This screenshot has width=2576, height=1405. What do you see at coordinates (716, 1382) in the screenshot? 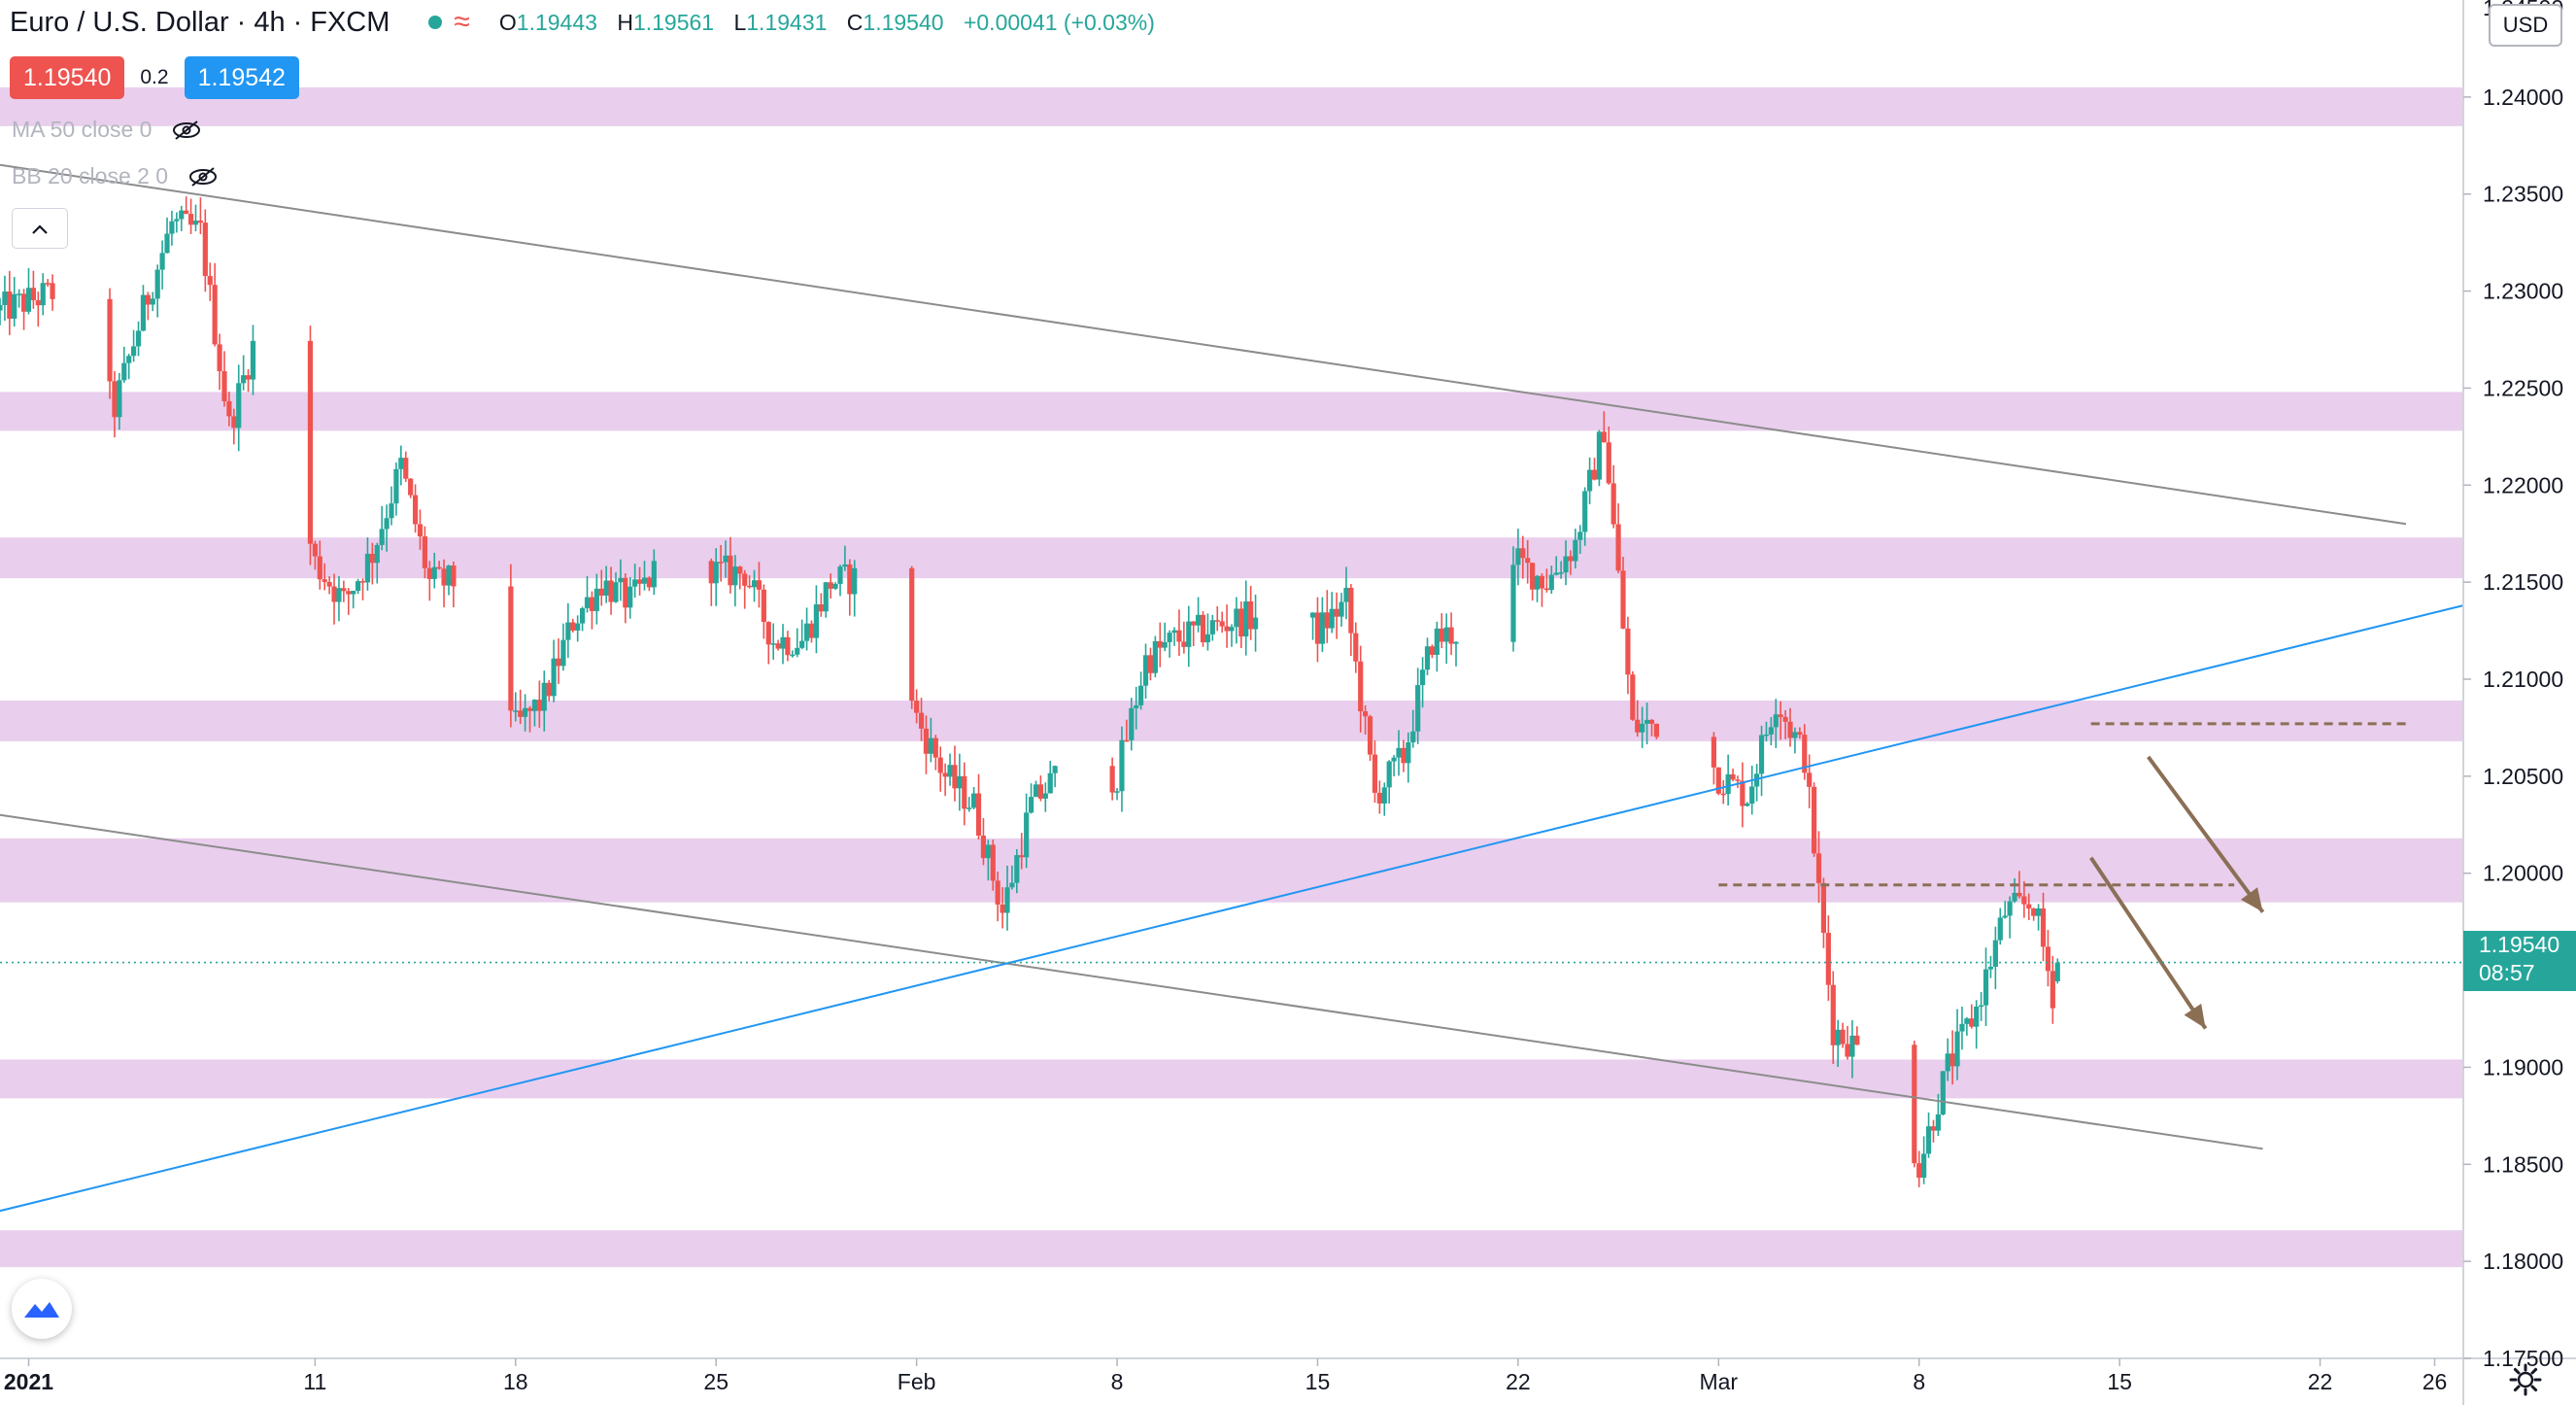
I see `time-label: 25` at bounding box center [716, 1382].